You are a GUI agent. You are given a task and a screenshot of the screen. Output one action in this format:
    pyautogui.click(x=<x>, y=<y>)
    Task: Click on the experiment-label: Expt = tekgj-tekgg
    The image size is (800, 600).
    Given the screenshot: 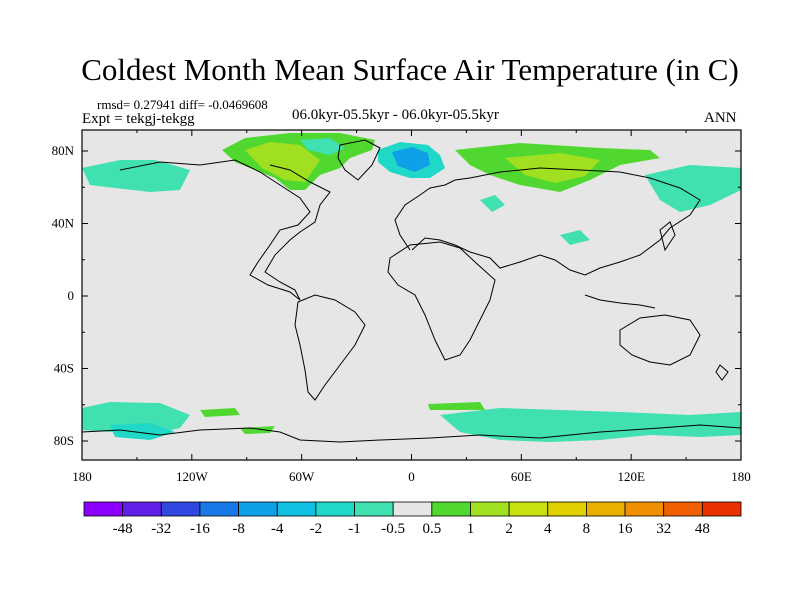 What is the action you would take?
    pyautogui.click(x=138, y=119)
    